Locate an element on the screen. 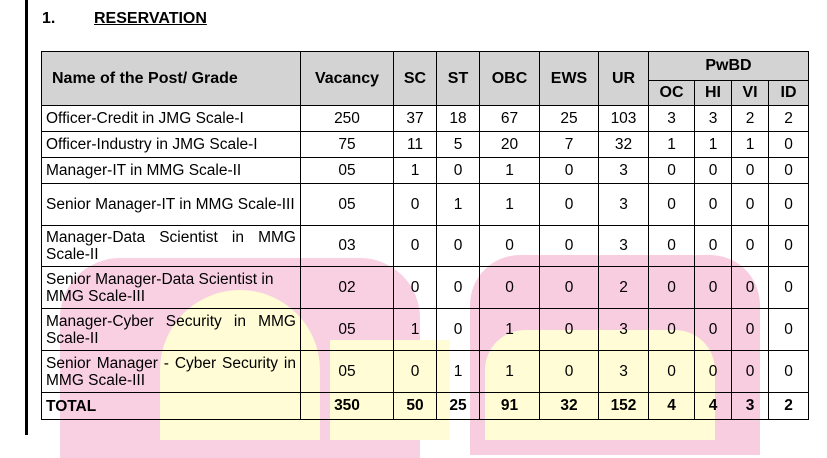  section-title: RESERVATION is located at coordinates (150, 18).